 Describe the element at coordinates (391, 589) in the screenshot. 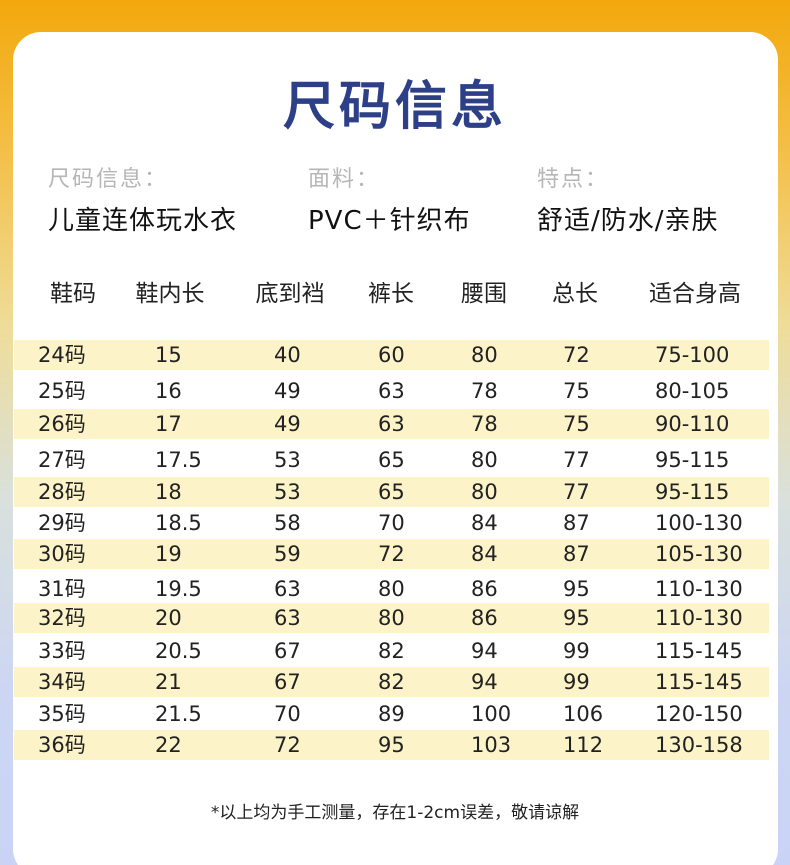

I see `cell-pants-length: 80` at that location.